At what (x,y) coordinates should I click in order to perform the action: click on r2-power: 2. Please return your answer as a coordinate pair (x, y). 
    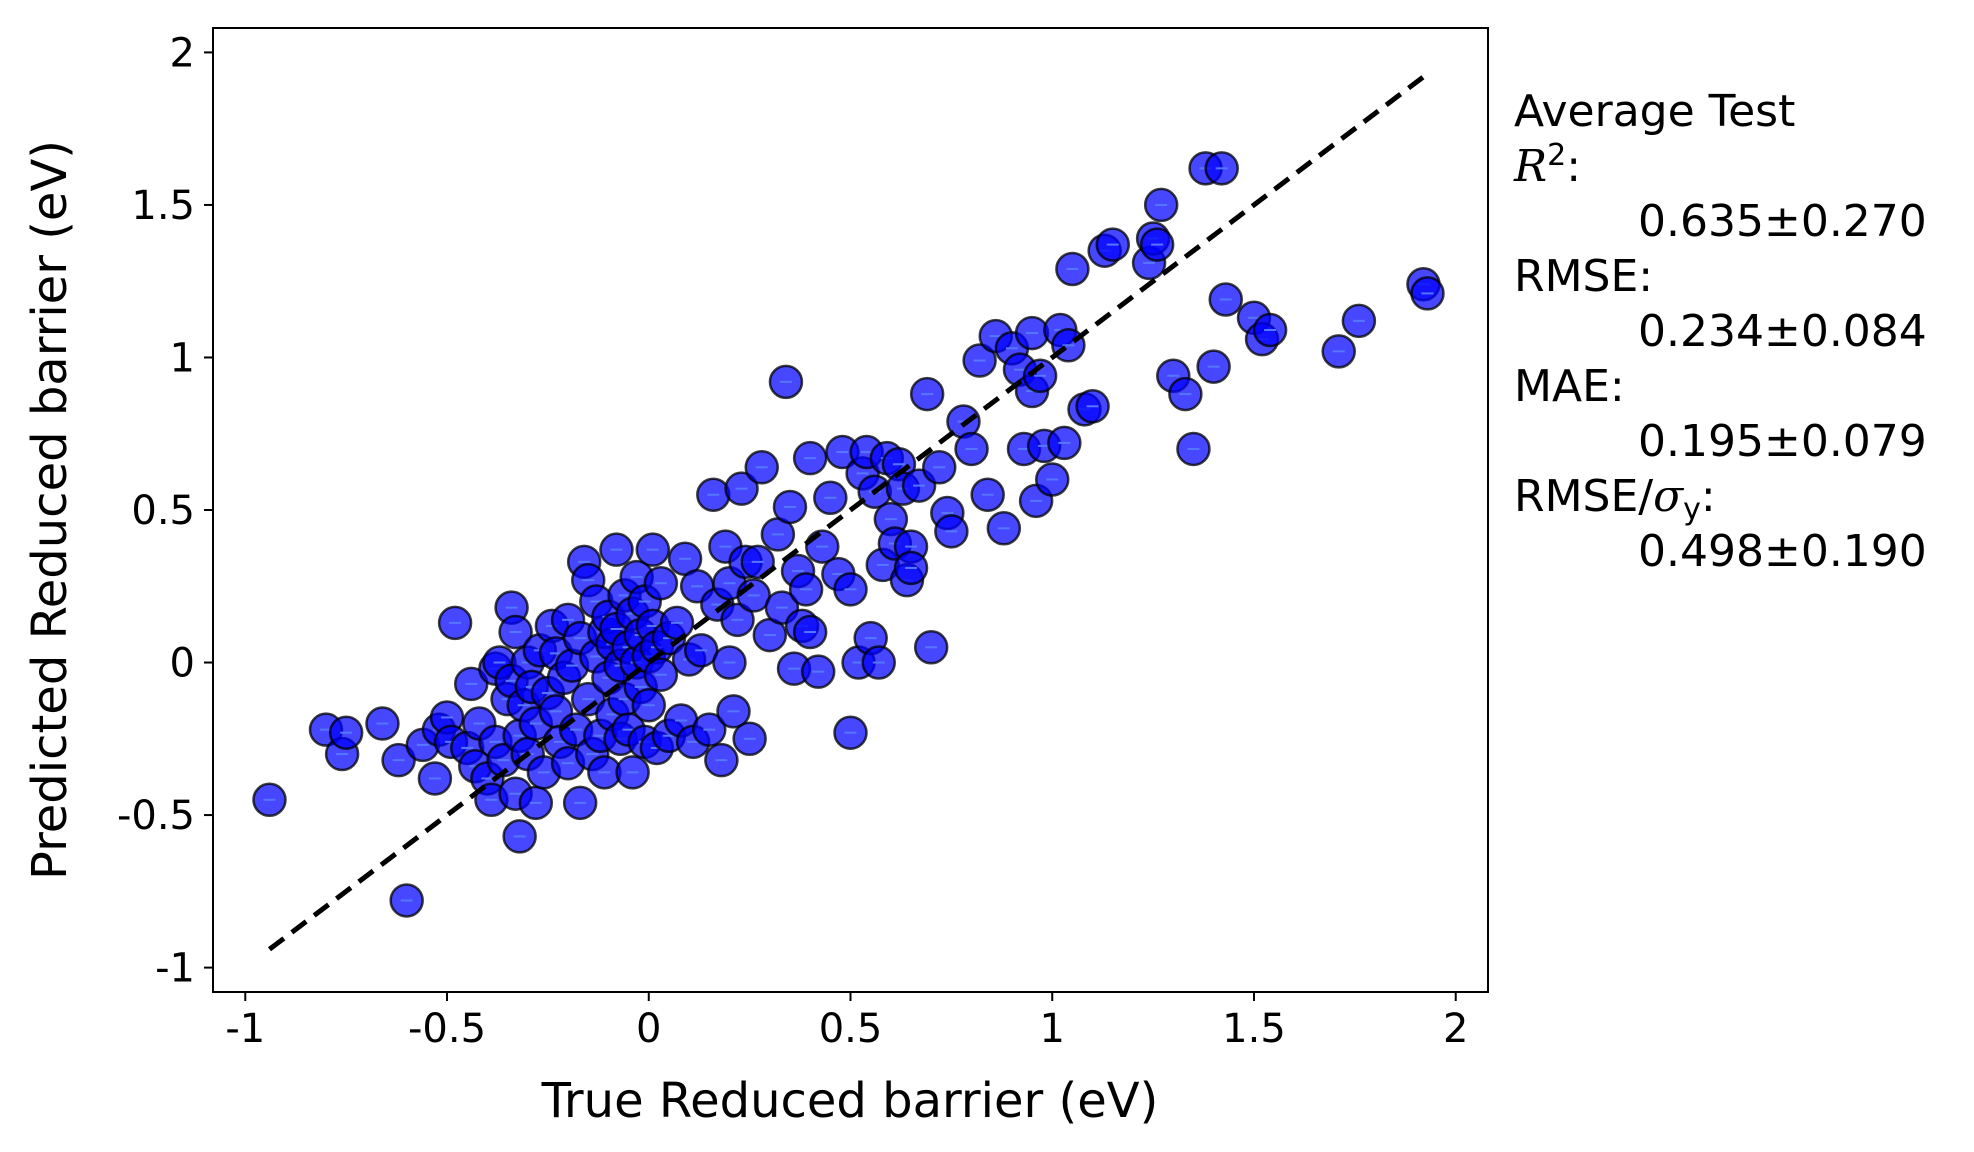
    Looking at the image, I should click on (1557, 155).